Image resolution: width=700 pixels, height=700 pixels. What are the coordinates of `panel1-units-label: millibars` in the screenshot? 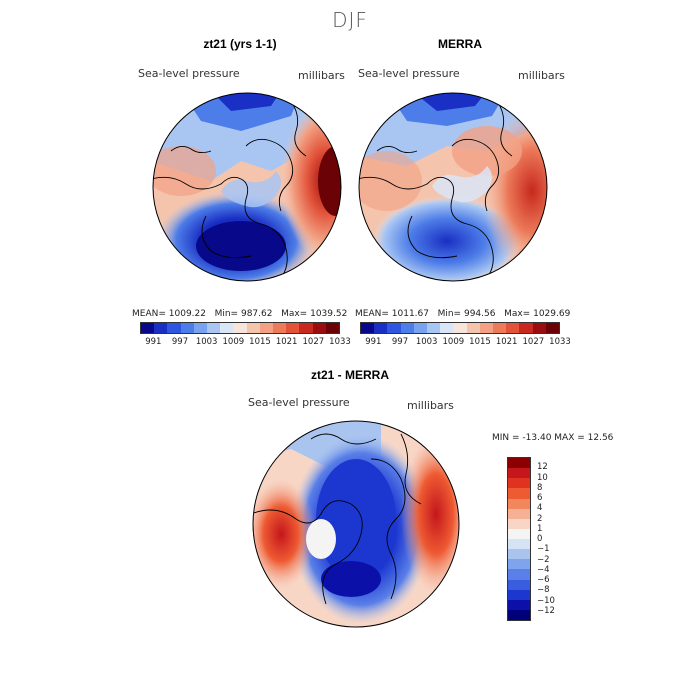 It's located at (321, 75).